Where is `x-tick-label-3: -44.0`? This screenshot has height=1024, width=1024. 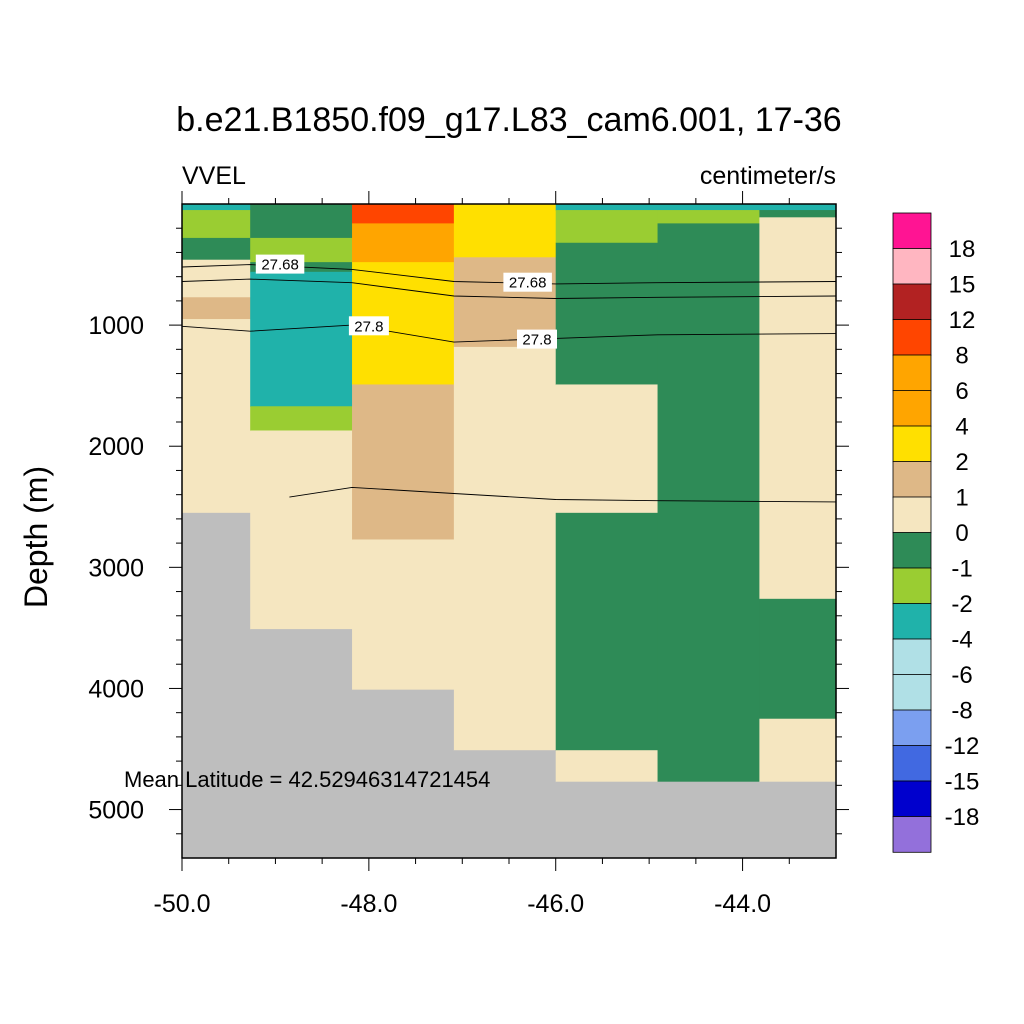 x-tick-label-3: -44.0 is located at coordinates (742, 904).